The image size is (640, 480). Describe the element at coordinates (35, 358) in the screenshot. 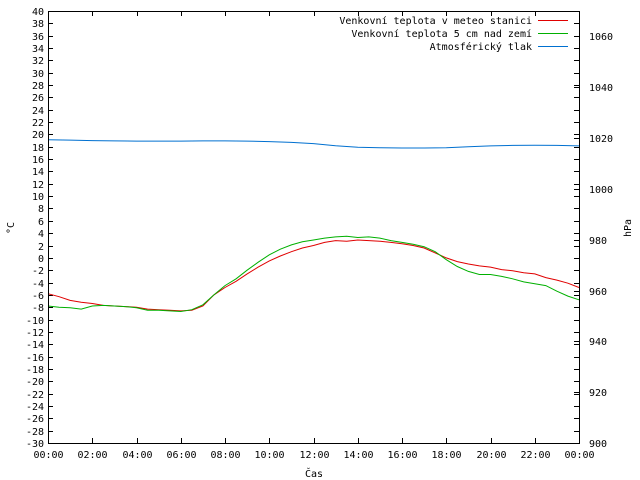

I see `y-tick-label: -16` at that location.